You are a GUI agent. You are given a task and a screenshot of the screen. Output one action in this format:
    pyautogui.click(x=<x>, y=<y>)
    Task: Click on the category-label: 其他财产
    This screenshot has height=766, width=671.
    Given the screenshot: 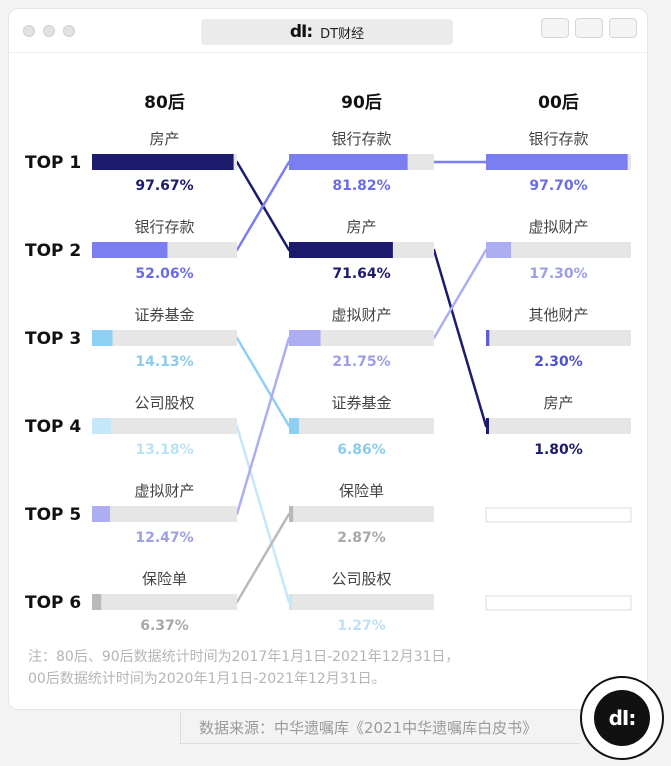 What is the action you would take?
    pyautogui.click(x=558, y=315)
    